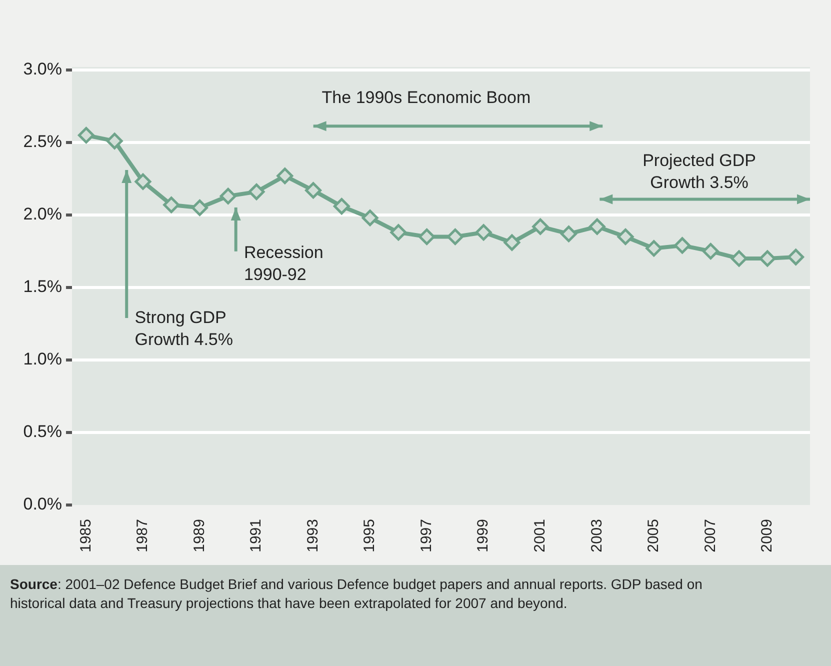 The image size is (831, 666). Describe the element at coordinates (42, 286) in the screenshot. I see `y-tick-label: 1.5%` at that location.